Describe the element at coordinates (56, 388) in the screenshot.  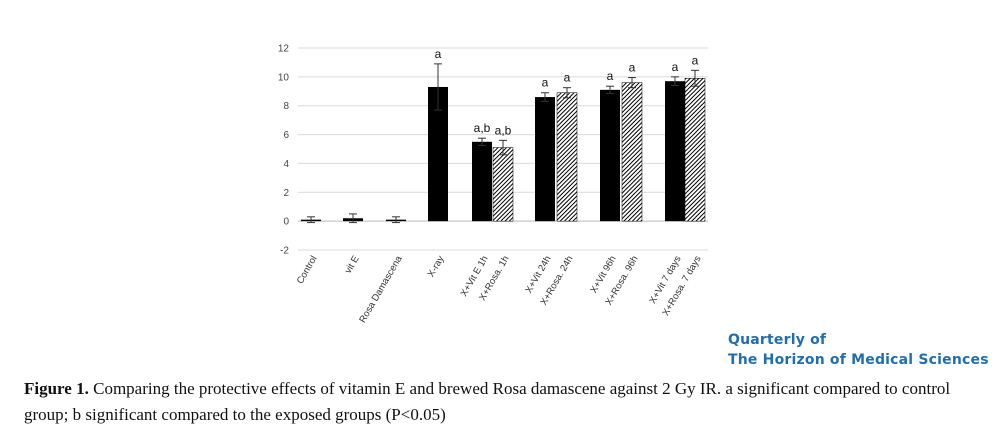
I see `caption-label: Figure 1.` at that location.